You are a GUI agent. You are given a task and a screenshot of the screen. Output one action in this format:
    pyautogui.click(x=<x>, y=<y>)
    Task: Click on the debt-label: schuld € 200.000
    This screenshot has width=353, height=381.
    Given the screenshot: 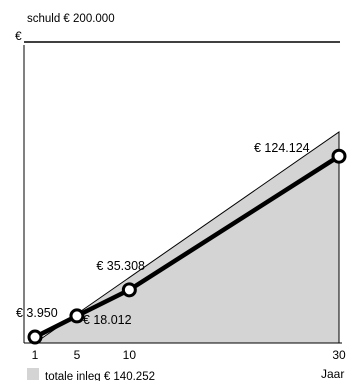 What is the action you would take?
    pyautogui.click(x=71, y=19)
    